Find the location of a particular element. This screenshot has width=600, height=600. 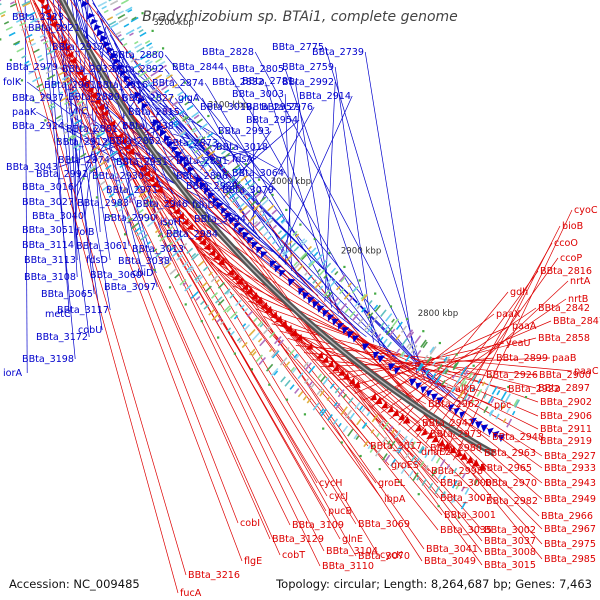

plus-gene-label: BBta_2985 is located at coordinates (570, 559).